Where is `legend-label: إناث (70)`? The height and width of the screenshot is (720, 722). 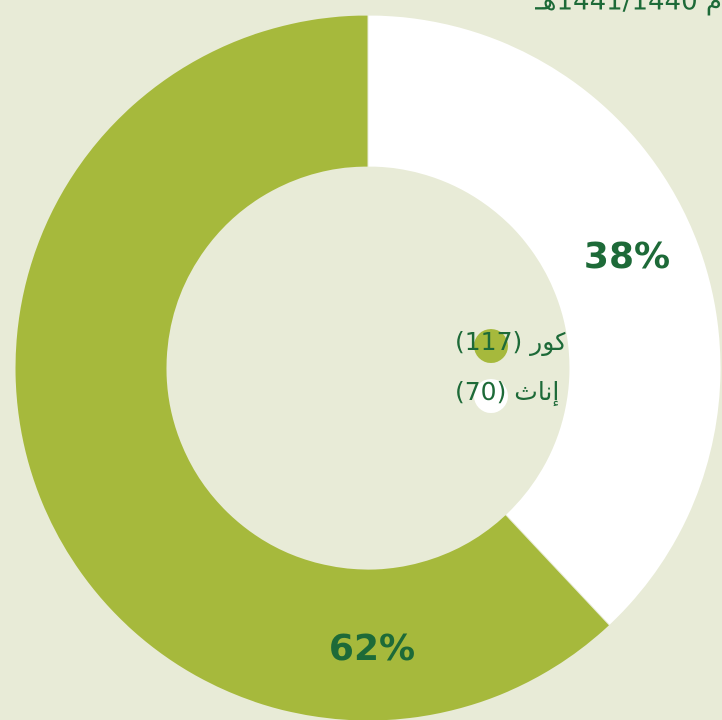 legend-label: إناث (70) is located at coordinates (507, 392).